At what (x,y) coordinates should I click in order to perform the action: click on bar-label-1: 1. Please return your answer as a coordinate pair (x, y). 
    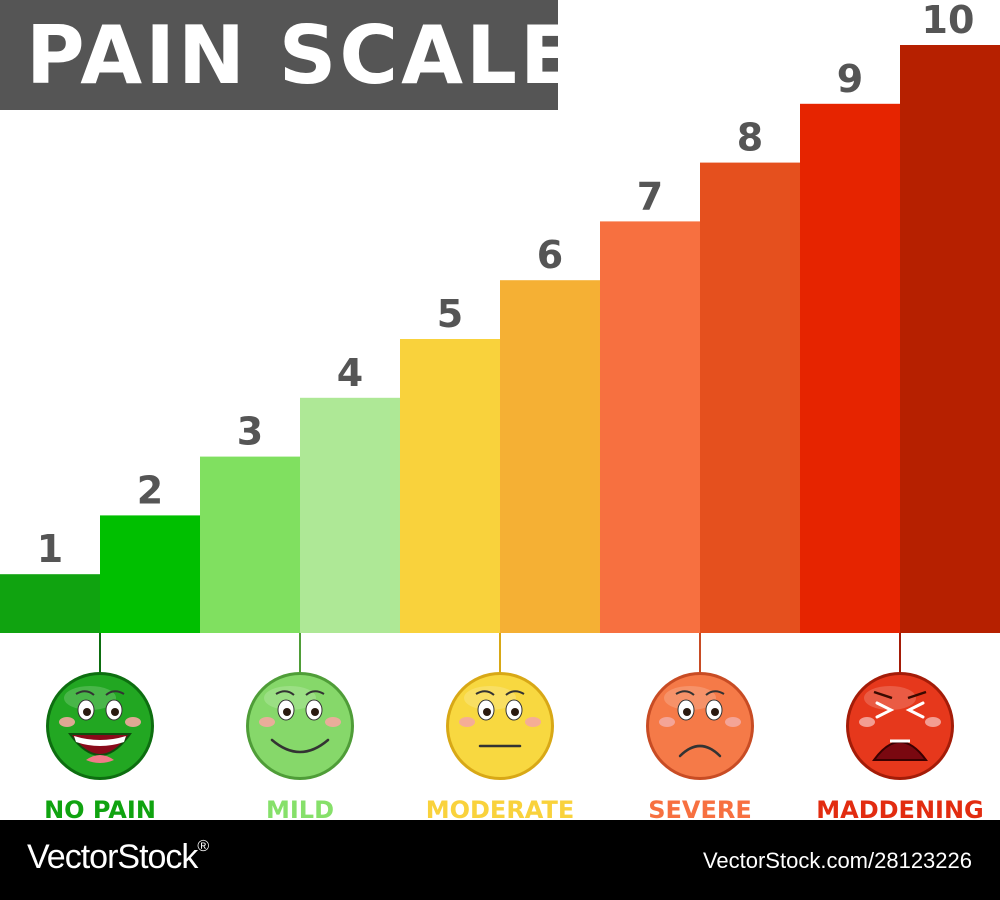
    Looking at the image, I should click on (50, 549).